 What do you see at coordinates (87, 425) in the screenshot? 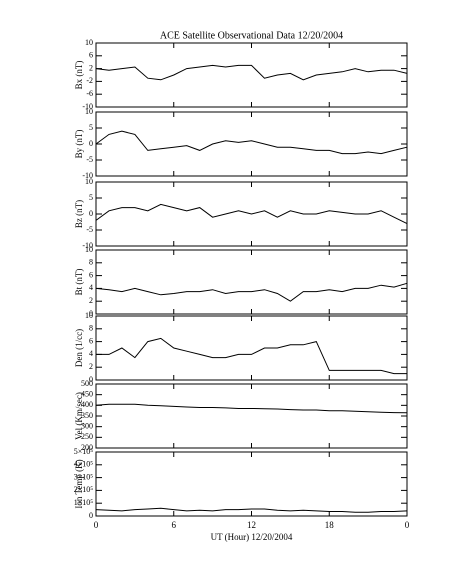
I see `y-tick-label: 300` at bounding box center [87, 425].